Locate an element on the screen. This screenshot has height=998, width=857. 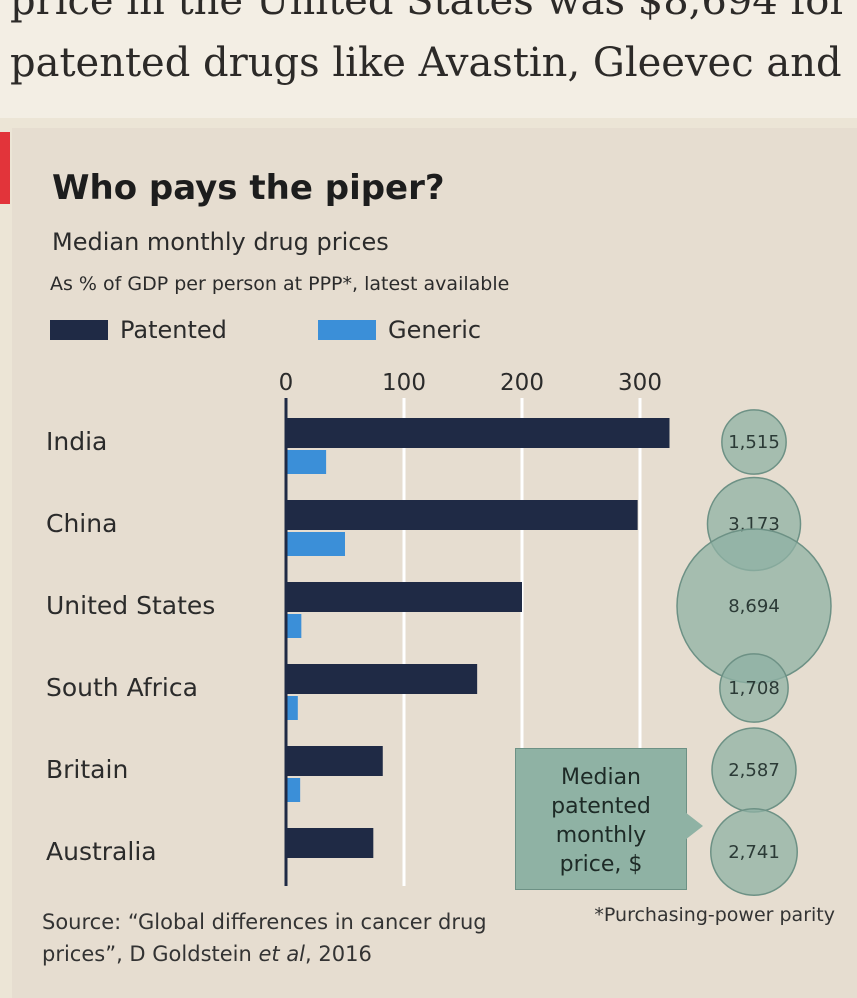
category-label: Britain is located at coordinates (87, 769).